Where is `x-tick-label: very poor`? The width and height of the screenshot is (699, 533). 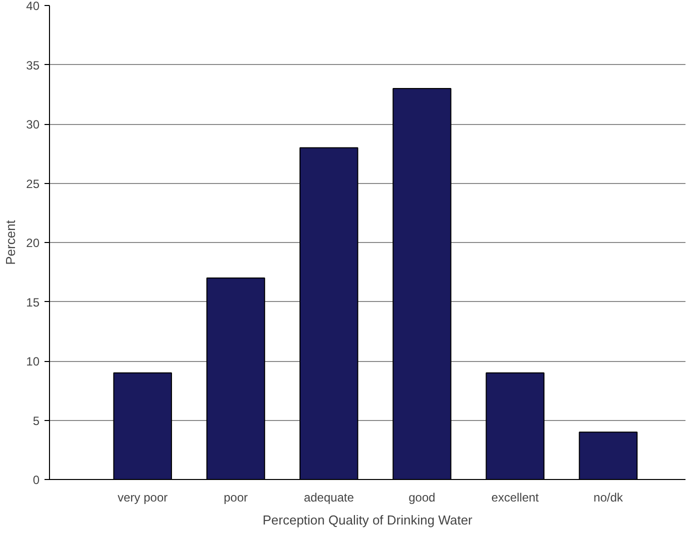
x-tick-label: very poor is located at coordinates (143, 497).